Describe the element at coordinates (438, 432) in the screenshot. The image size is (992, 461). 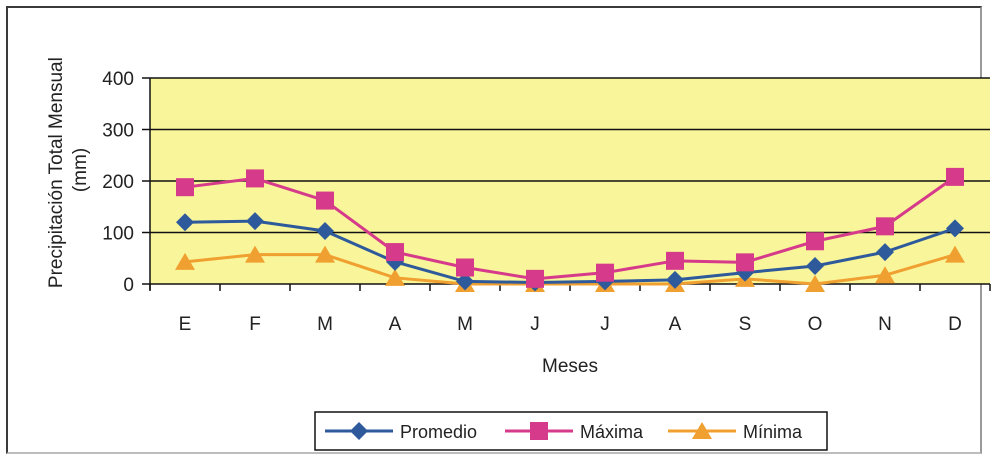
I see `legend-label: Promedio` at that location.